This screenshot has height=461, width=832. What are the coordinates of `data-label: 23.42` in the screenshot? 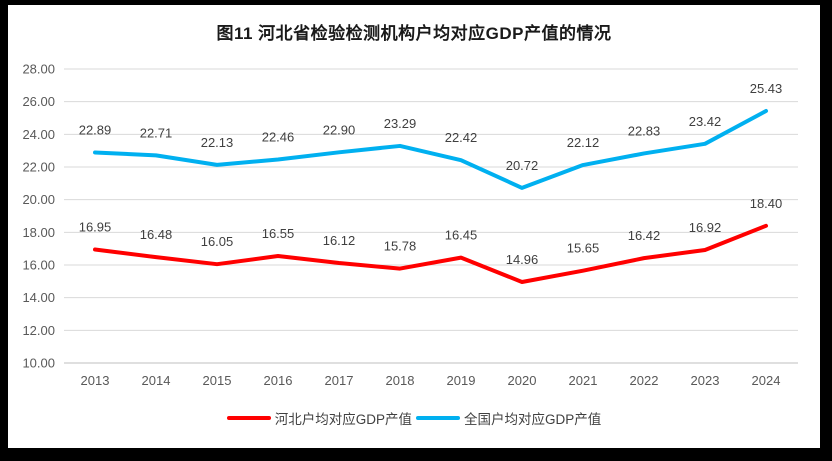 It's located at (705, 121).